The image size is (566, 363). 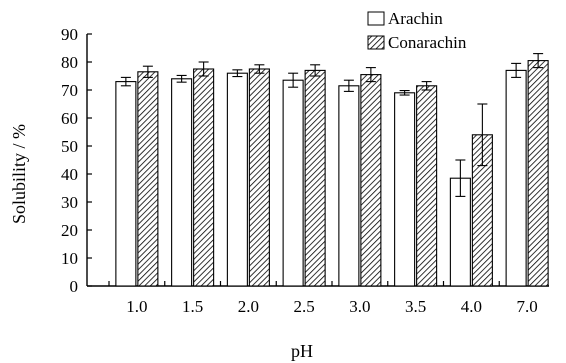 What do you see at coordinates (376, 18) in the screenshot?
I see `legend-swatch-arachin` at bounding box center [376, 18].